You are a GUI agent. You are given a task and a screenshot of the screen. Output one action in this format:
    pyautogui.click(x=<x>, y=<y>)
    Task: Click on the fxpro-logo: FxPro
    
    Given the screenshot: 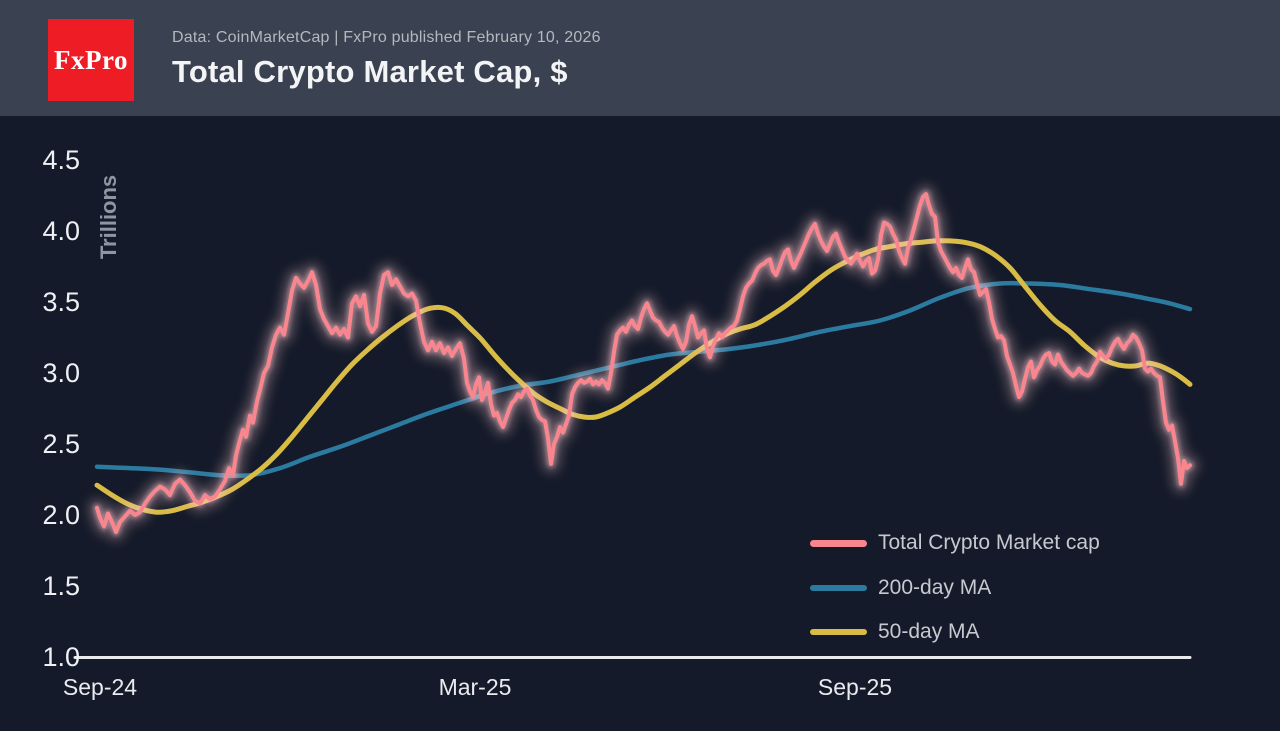 What is the action you would take?
    pyautogui.click(x=91, y=60)
    